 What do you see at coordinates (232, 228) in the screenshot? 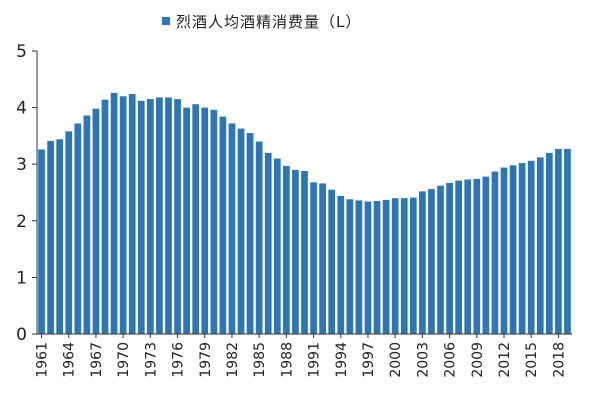
I see `bar-1982` at bounding box center [232, 228].